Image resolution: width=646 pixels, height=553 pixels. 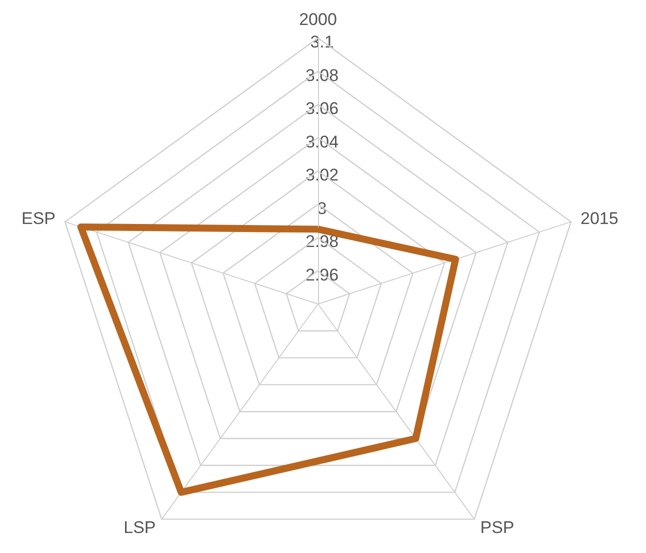 I want to click on spoke-label: PSP, so click(x=497, y=527).